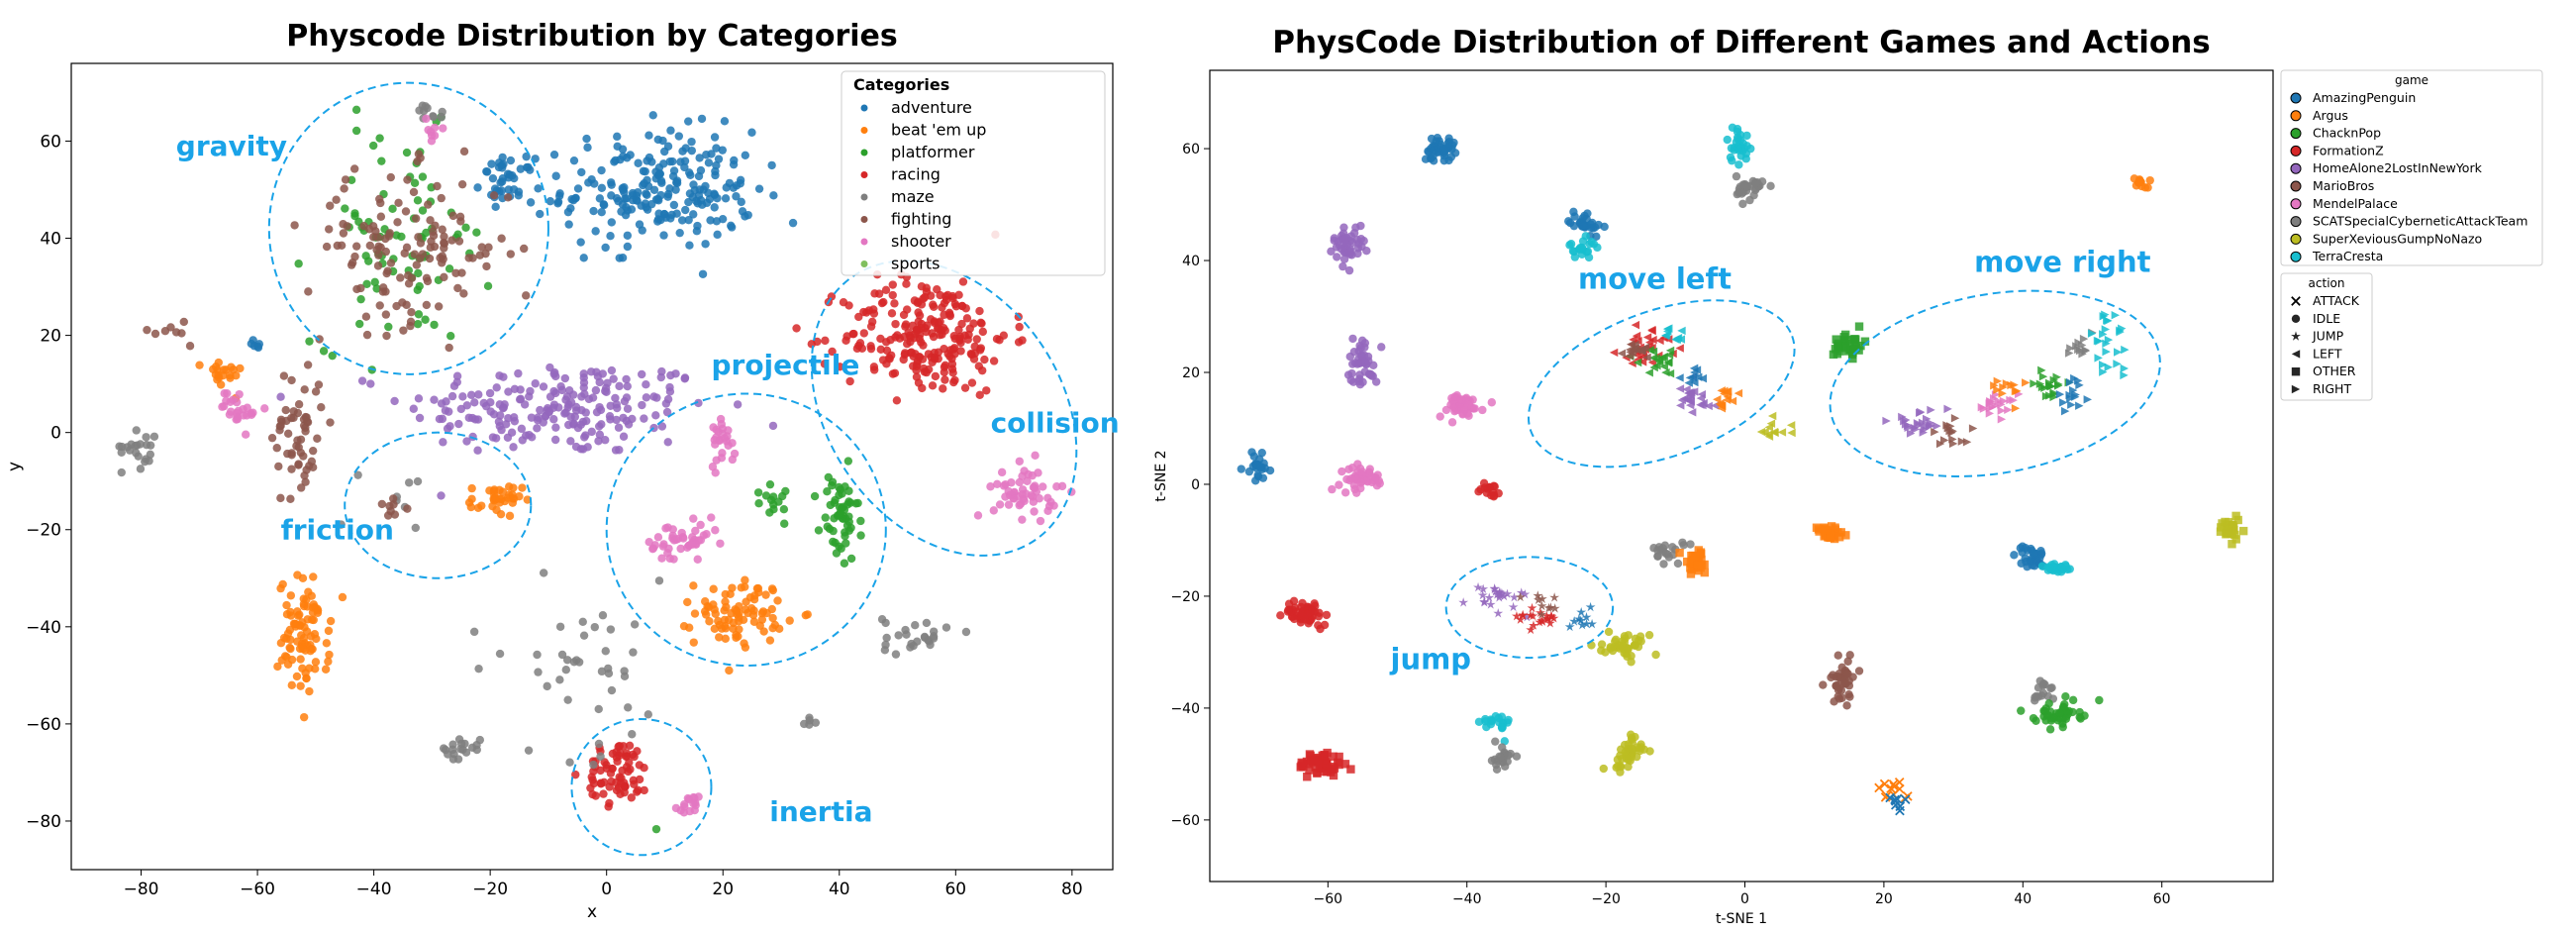 The width and height of the screenshot is (2576, 935). Describe the element at coordinates (2327, 336) in the screenshot. I see `legend-action: action ATTACK IDLE JUMP LEFT OTHER RIGHT` at that location.